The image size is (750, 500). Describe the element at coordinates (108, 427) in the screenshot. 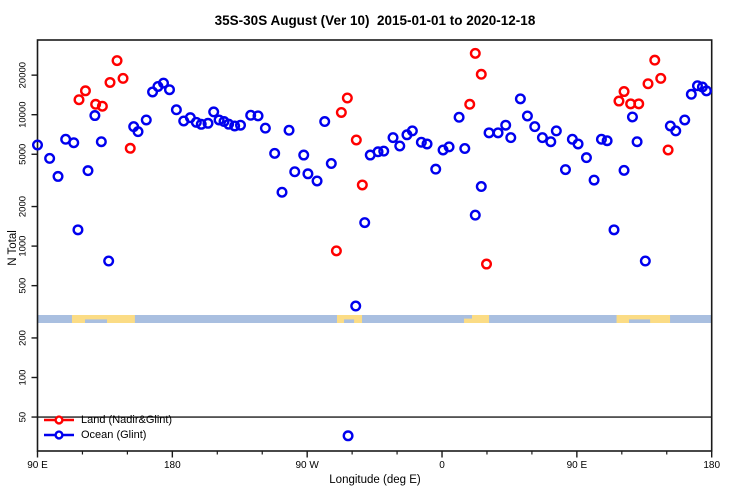

I see `legend: Land (Nadir&Glint) Ocean (Glint)` at that location.